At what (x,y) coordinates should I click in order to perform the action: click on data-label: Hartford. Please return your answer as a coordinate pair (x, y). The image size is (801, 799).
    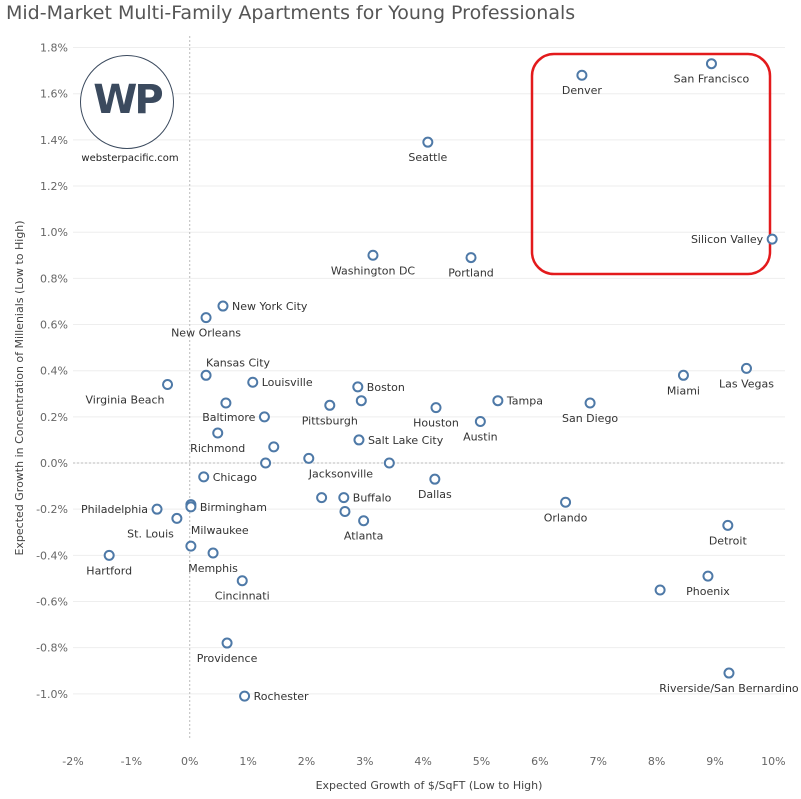
    Looking at the image, I should click on (109, 570).